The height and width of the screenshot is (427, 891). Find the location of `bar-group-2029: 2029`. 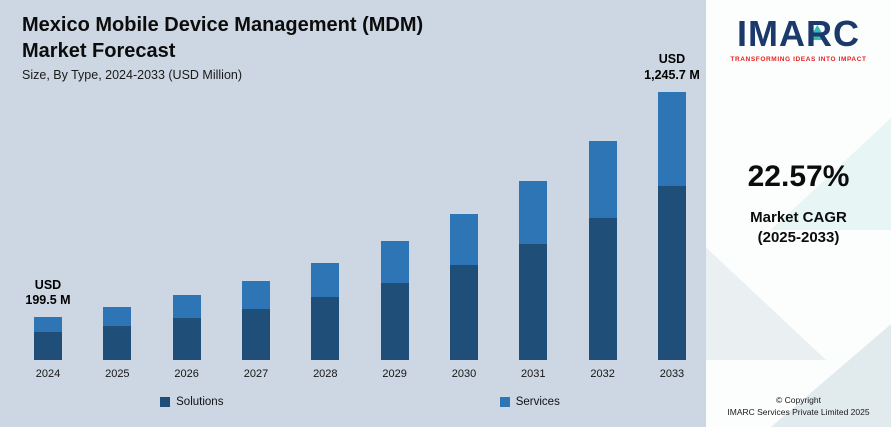

bar-group-2029: 2029 is located at coordinates (395, 310).